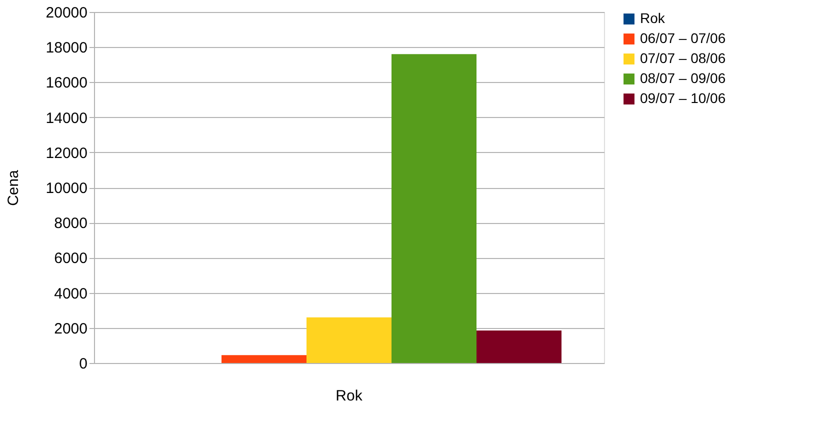 The height and width of the screenshot is (424, 826). What do you see at coordinates (71, 223) in the screenshot?
I see `y-tick-label: 8000` at bounding box center [71, 223].